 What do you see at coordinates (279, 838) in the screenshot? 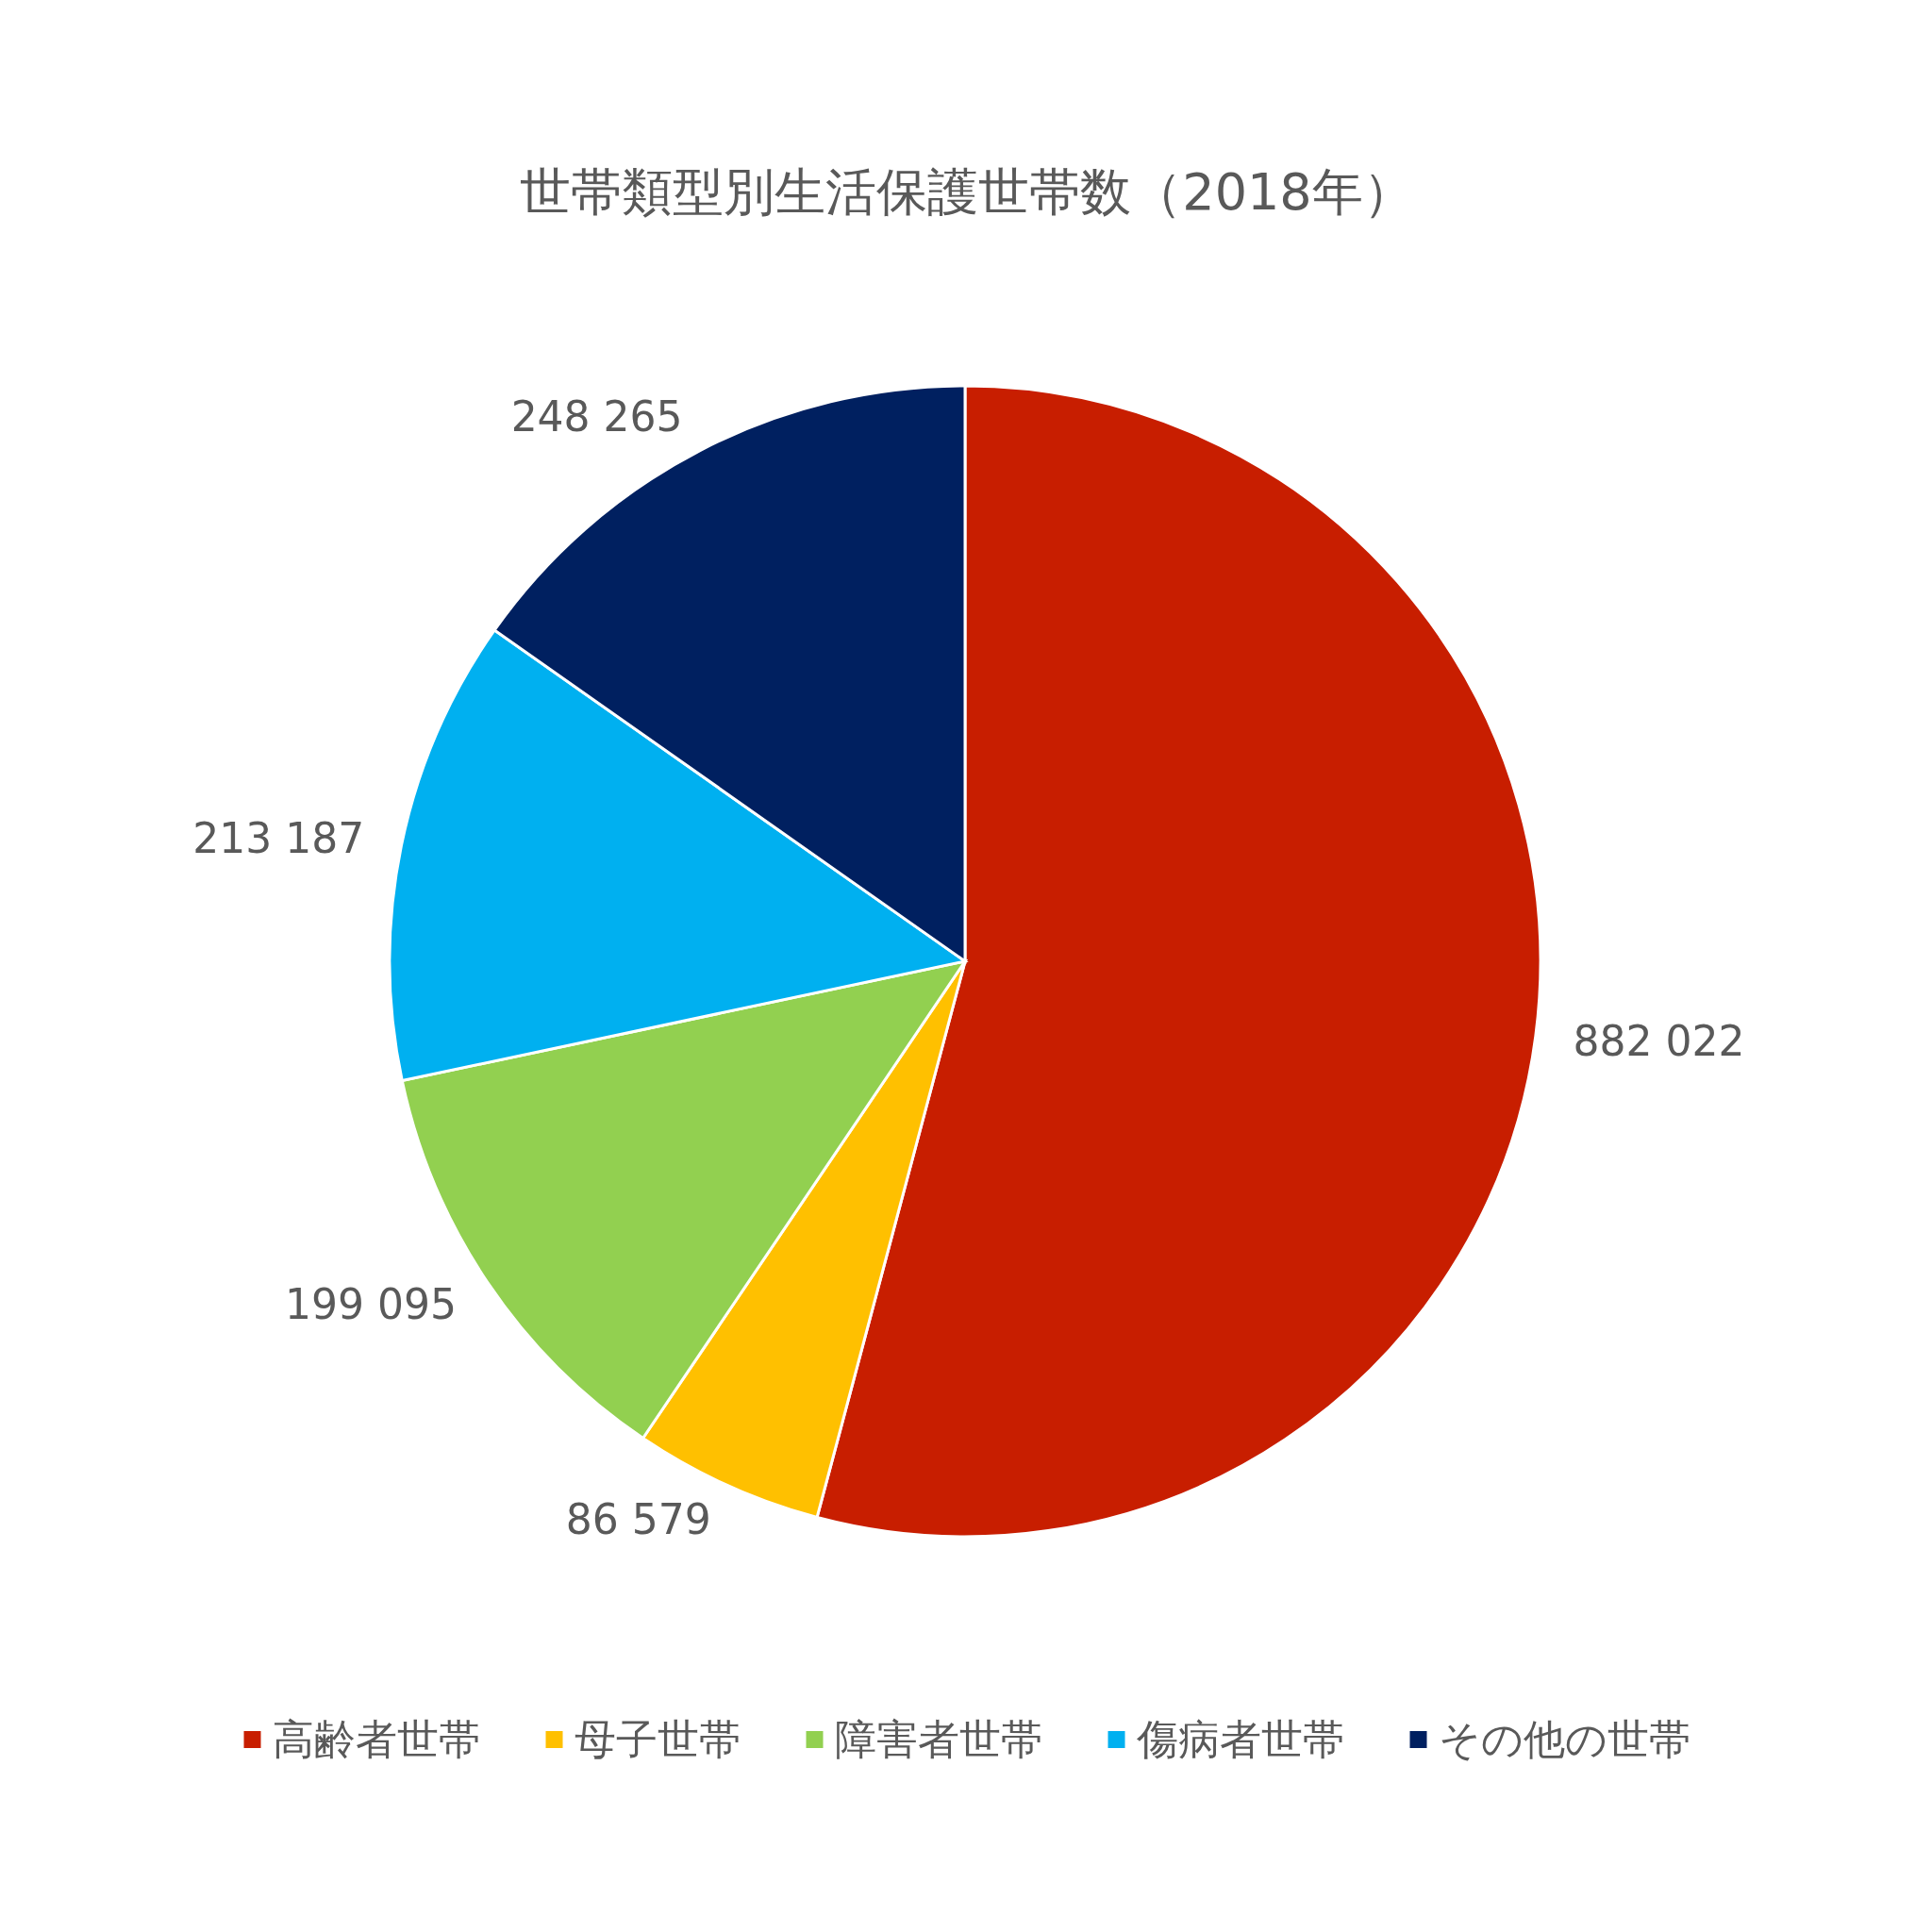
I see `data-label: 213 187` at bounding box center [279, 838].